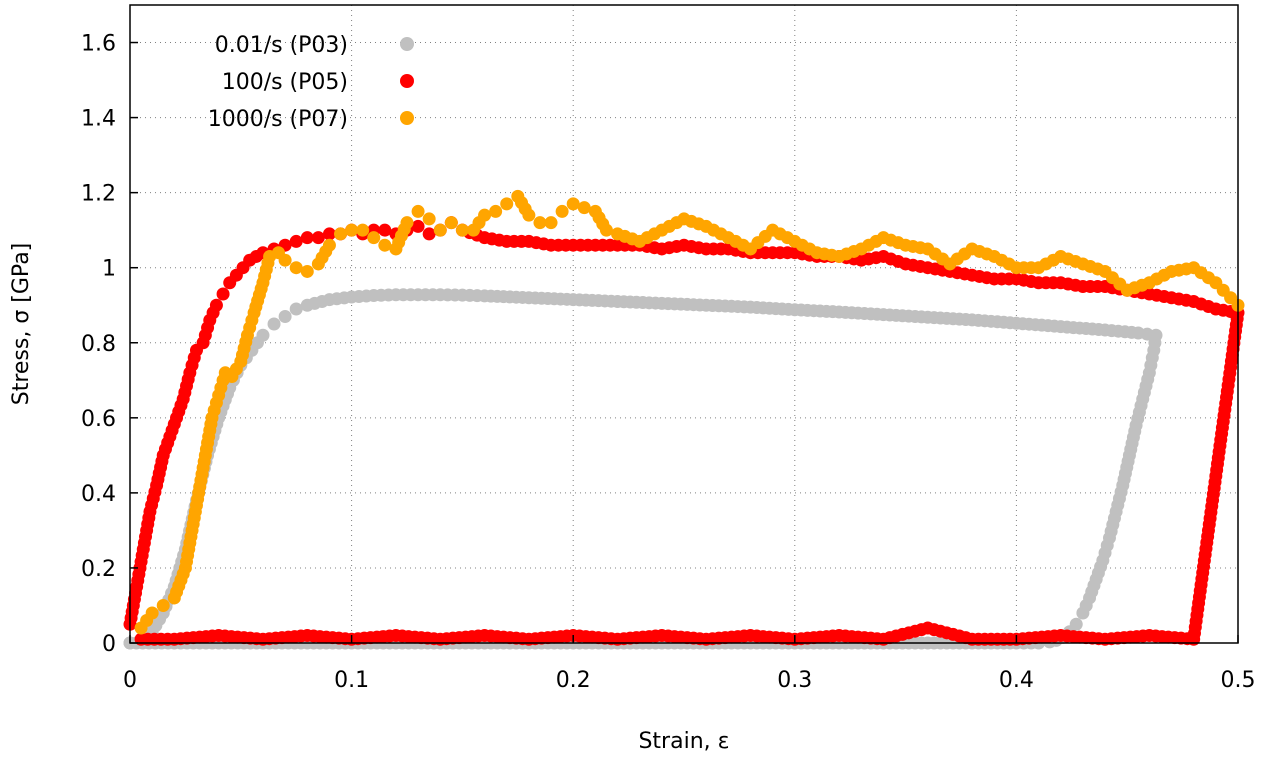 This screenshot has width=1262, height=759. Describe the element at coordinates (351, 680) in the screenshot. I see `x-tick-label: 0.1` at that location.